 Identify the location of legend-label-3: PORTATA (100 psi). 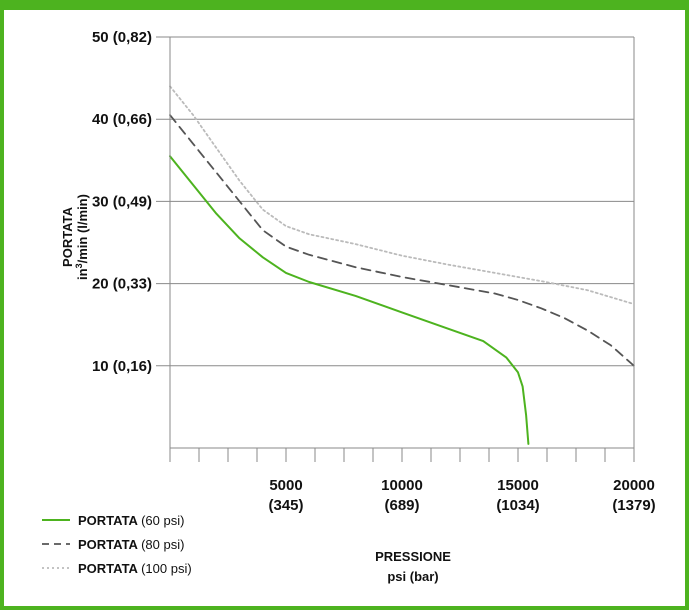
(135, 568).